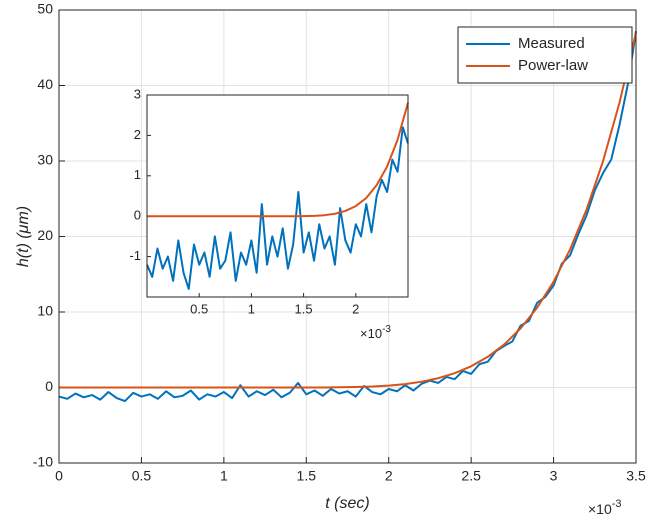  What do you see at coordinates (545, 55) in the screenshot?
I see `legend-box` at bounding box center [545, 55].